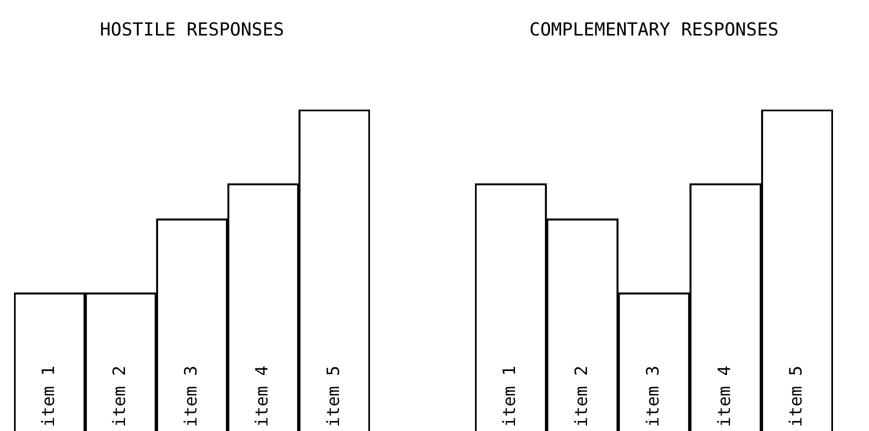 This screenshot has height=431, width=869. I want to click on chart-title: COMPLEMENTARY RESPONSES, so click(654, 29).